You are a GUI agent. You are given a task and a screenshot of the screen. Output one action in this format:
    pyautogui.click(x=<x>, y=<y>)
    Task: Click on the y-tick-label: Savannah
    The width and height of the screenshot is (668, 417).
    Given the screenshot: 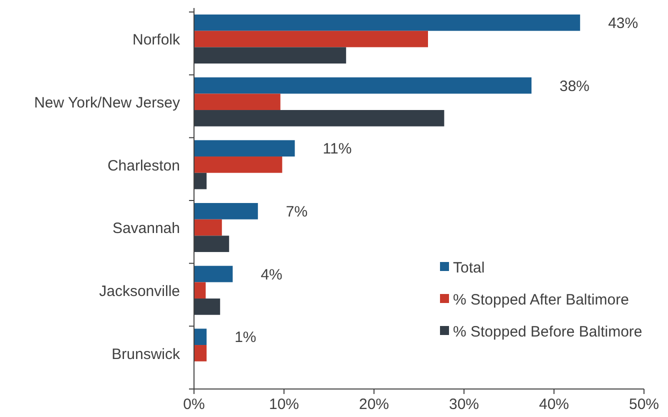 What is the action you would take?
    pyautogui.click(x=146, y=229)
    